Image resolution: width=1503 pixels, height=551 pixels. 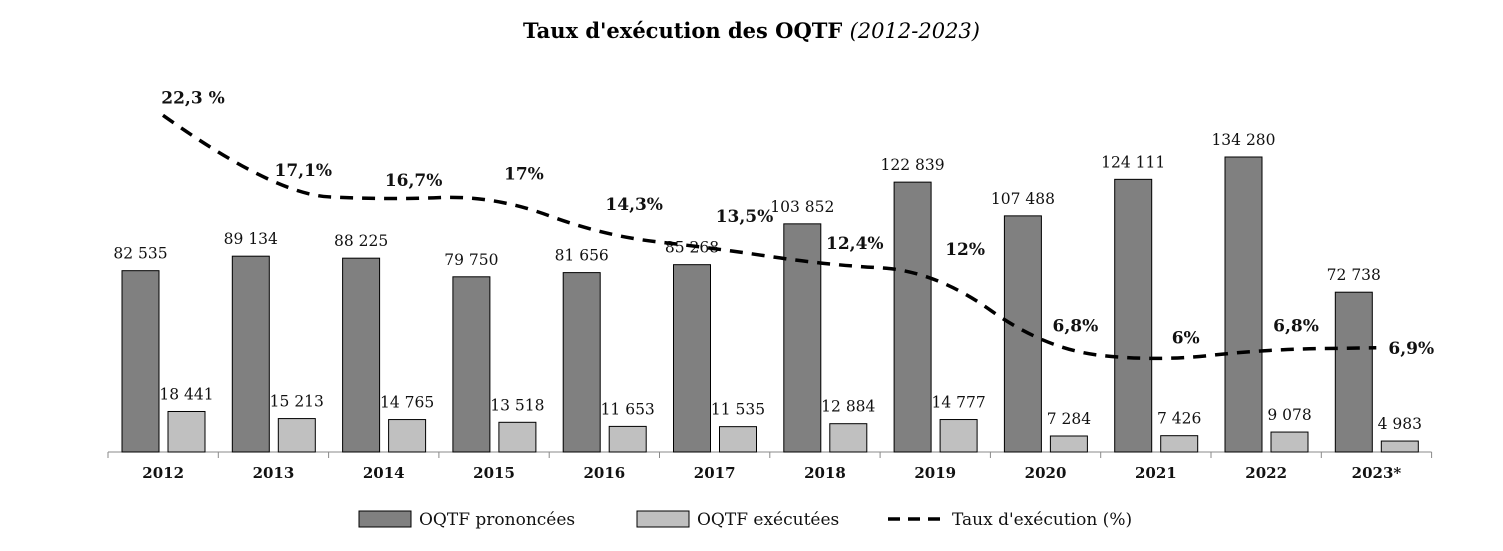 What do you see at coordinates (1069, 419) in the screenshot?
I see `bar-label-executees: 7 284` at bounding box center [1069, 419].